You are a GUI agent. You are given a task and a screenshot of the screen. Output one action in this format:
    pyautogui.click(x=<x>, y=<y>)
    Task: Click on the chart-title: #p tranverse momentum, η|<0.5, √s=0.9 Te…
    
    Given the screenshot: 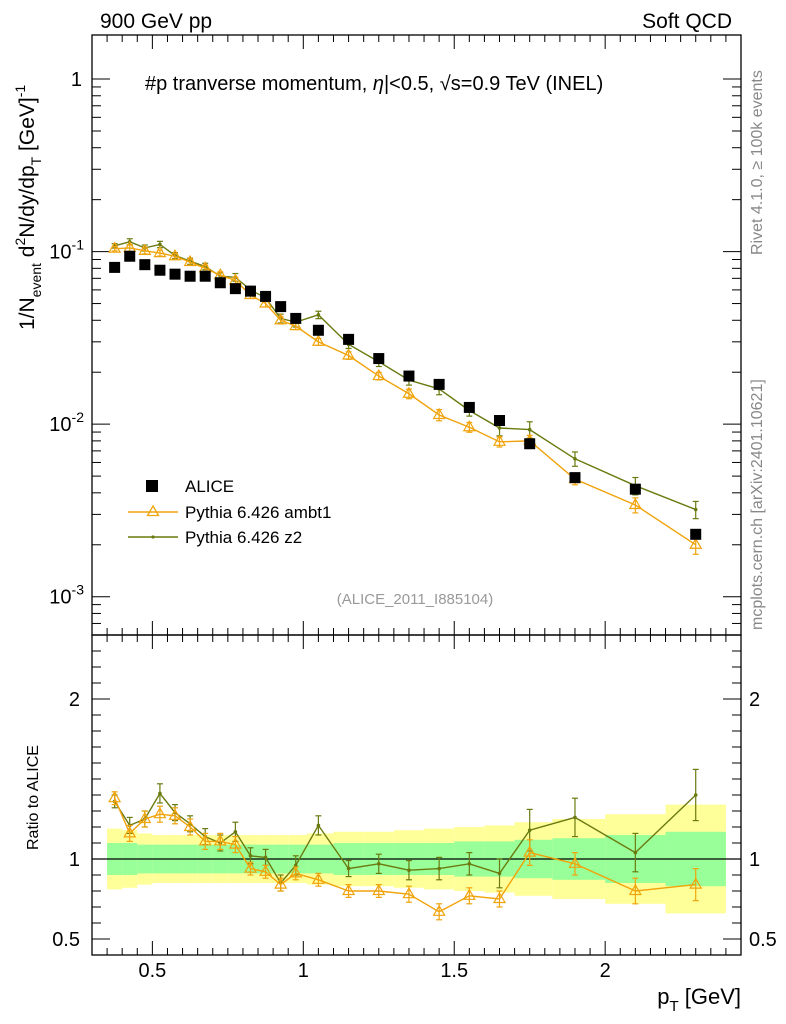 What is the action you would take?
    pyautogui.click(x=374, y=84)
    